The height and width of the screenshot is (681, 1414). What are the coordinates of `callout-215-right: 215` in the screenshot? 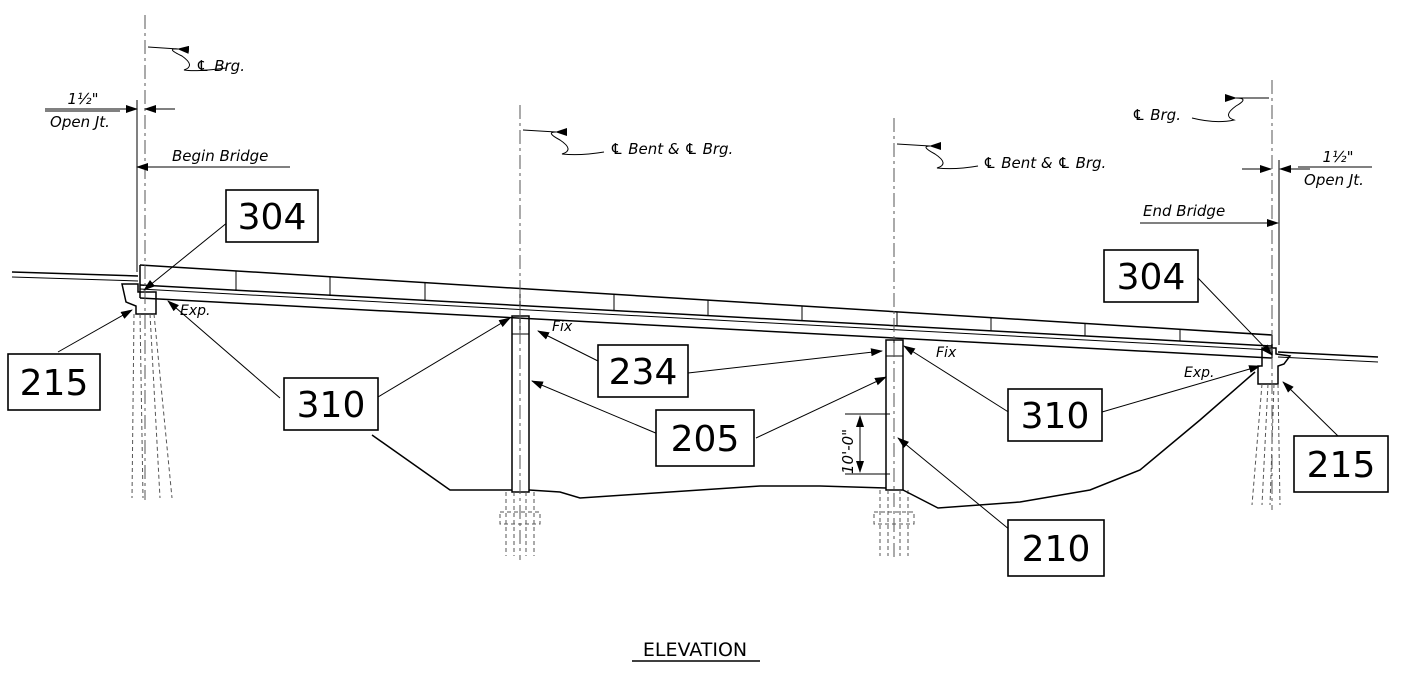 It's located at (1341, 464).